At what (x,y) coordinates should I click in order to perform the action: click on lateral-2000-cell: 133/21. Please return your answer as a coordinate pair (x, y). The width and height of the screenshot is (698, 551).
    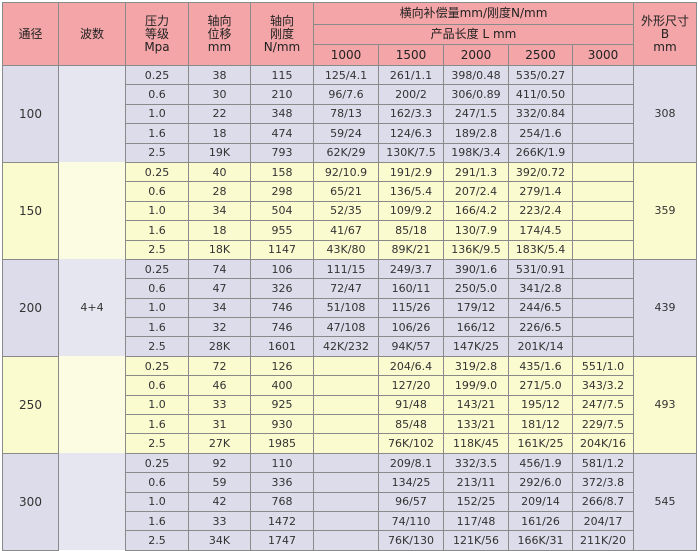
    Looking at the image, I should click on (476, 424).